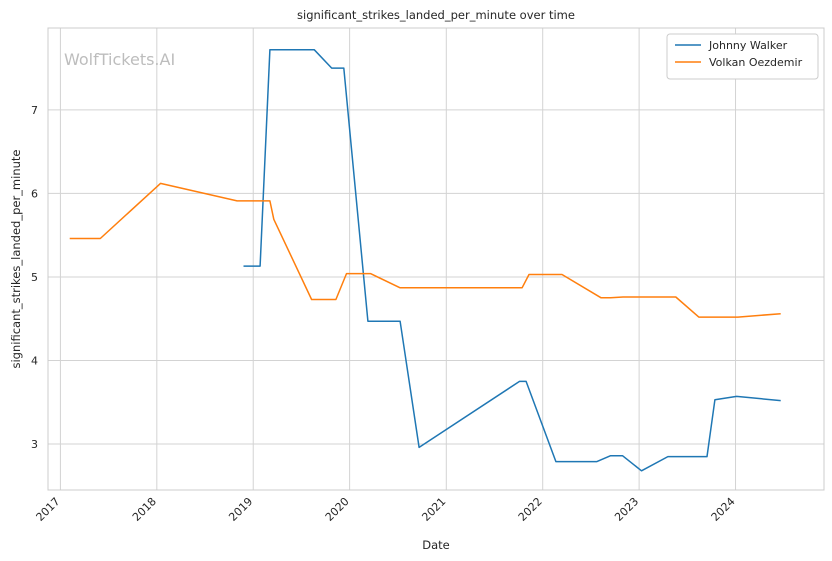 Image resolution: width=832 pixels, height=561 pixels. What do you see at coordinates (34, 361) in the screenshot?
I see `y-tick-label: 4` at bounding box center [34, 361].